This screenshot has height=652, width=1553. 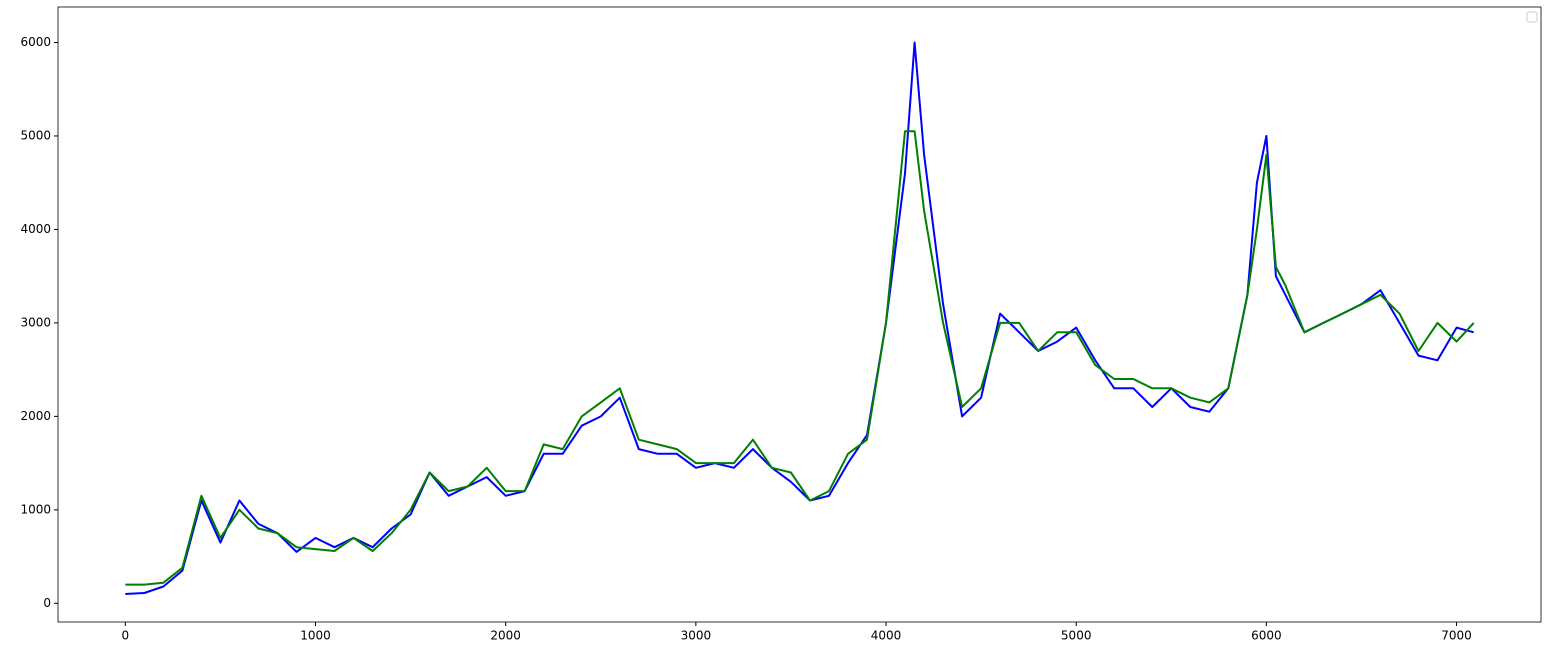 I want to click on x-tick-label: 0, so click(x=126, y=636).